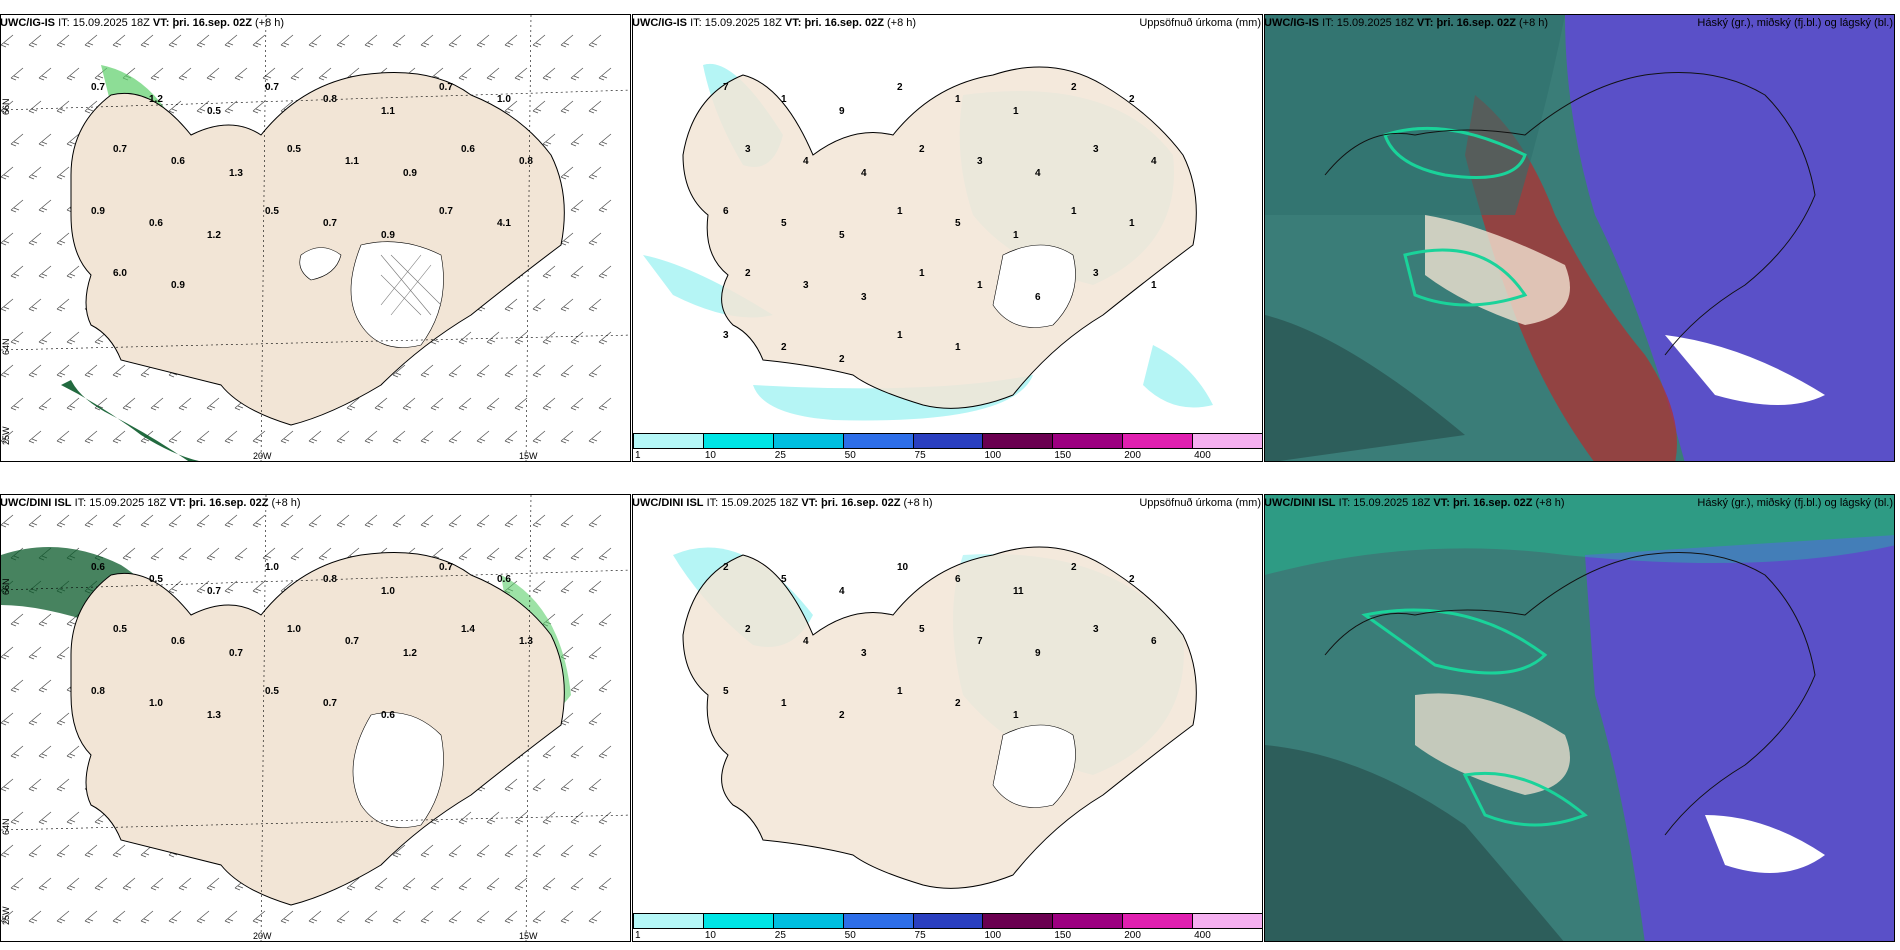 The image size is (1900, 950). What do you see at coordinates (784, 579) in the screenshot?
I see `map-value-label: 5` at bounding box center [784, 579].